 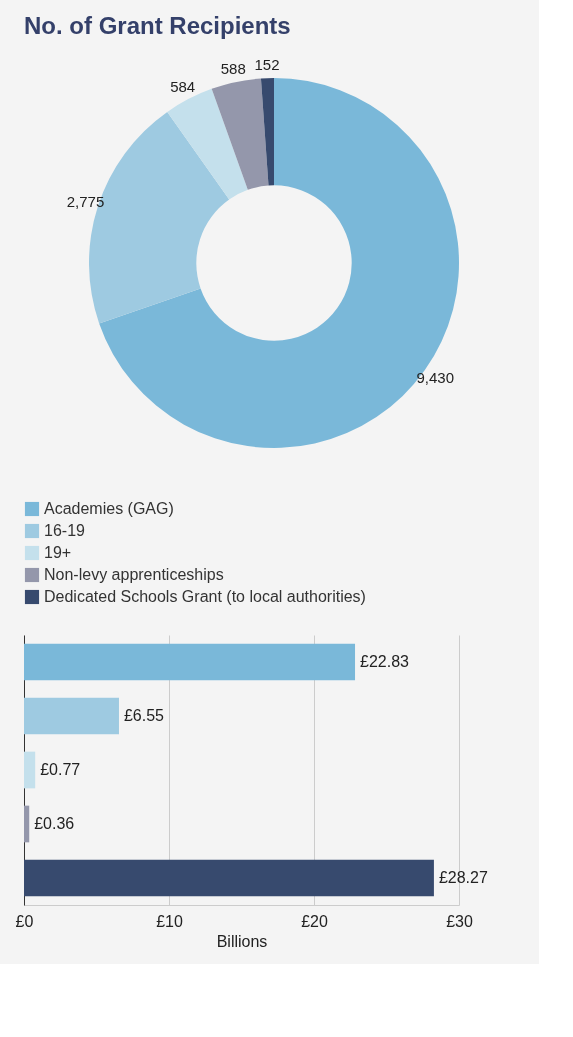 I want to click on data-label: £6.55, so click(x=144, y=715).